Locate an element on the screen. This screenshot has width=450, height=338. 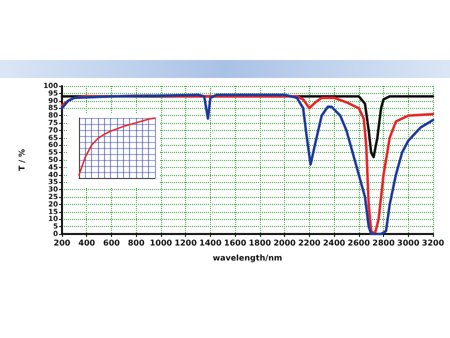
x-tick-label: 1400 is located at coordinates (210, 243).